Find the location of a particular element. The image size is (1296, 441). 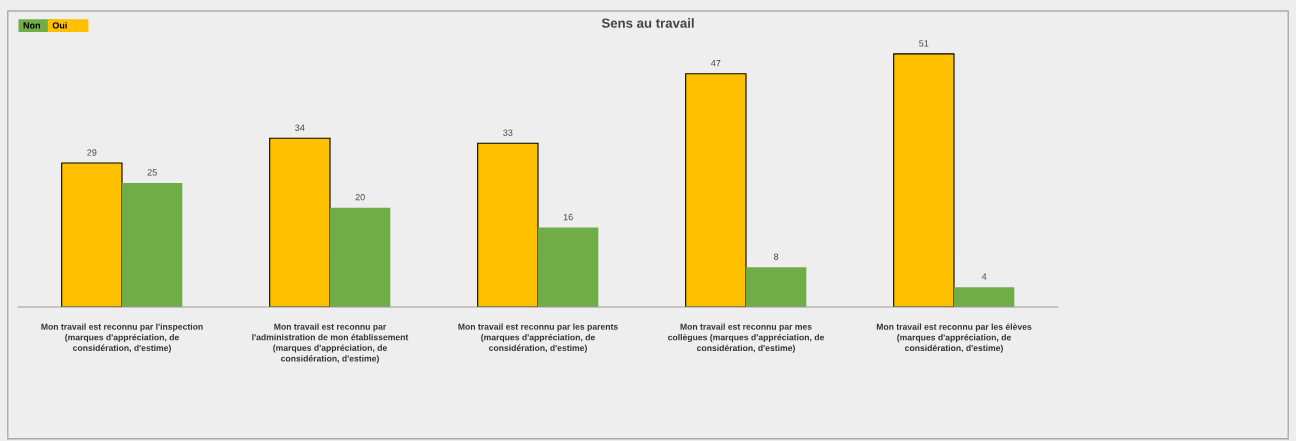

data-label: 33 is located at coordinates (508, 132).